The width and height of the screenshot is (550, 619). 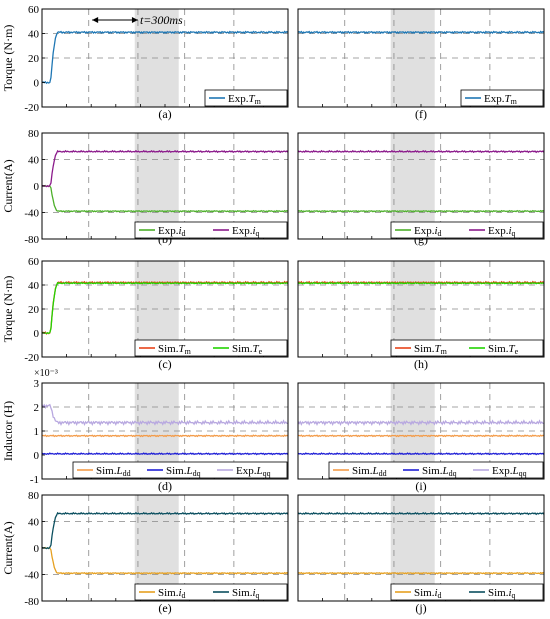 What do you see at coordinates (8, 431) in the screenshot?
I see `y-axis-label: Inductor (H)` at bounding box center [8, 431].